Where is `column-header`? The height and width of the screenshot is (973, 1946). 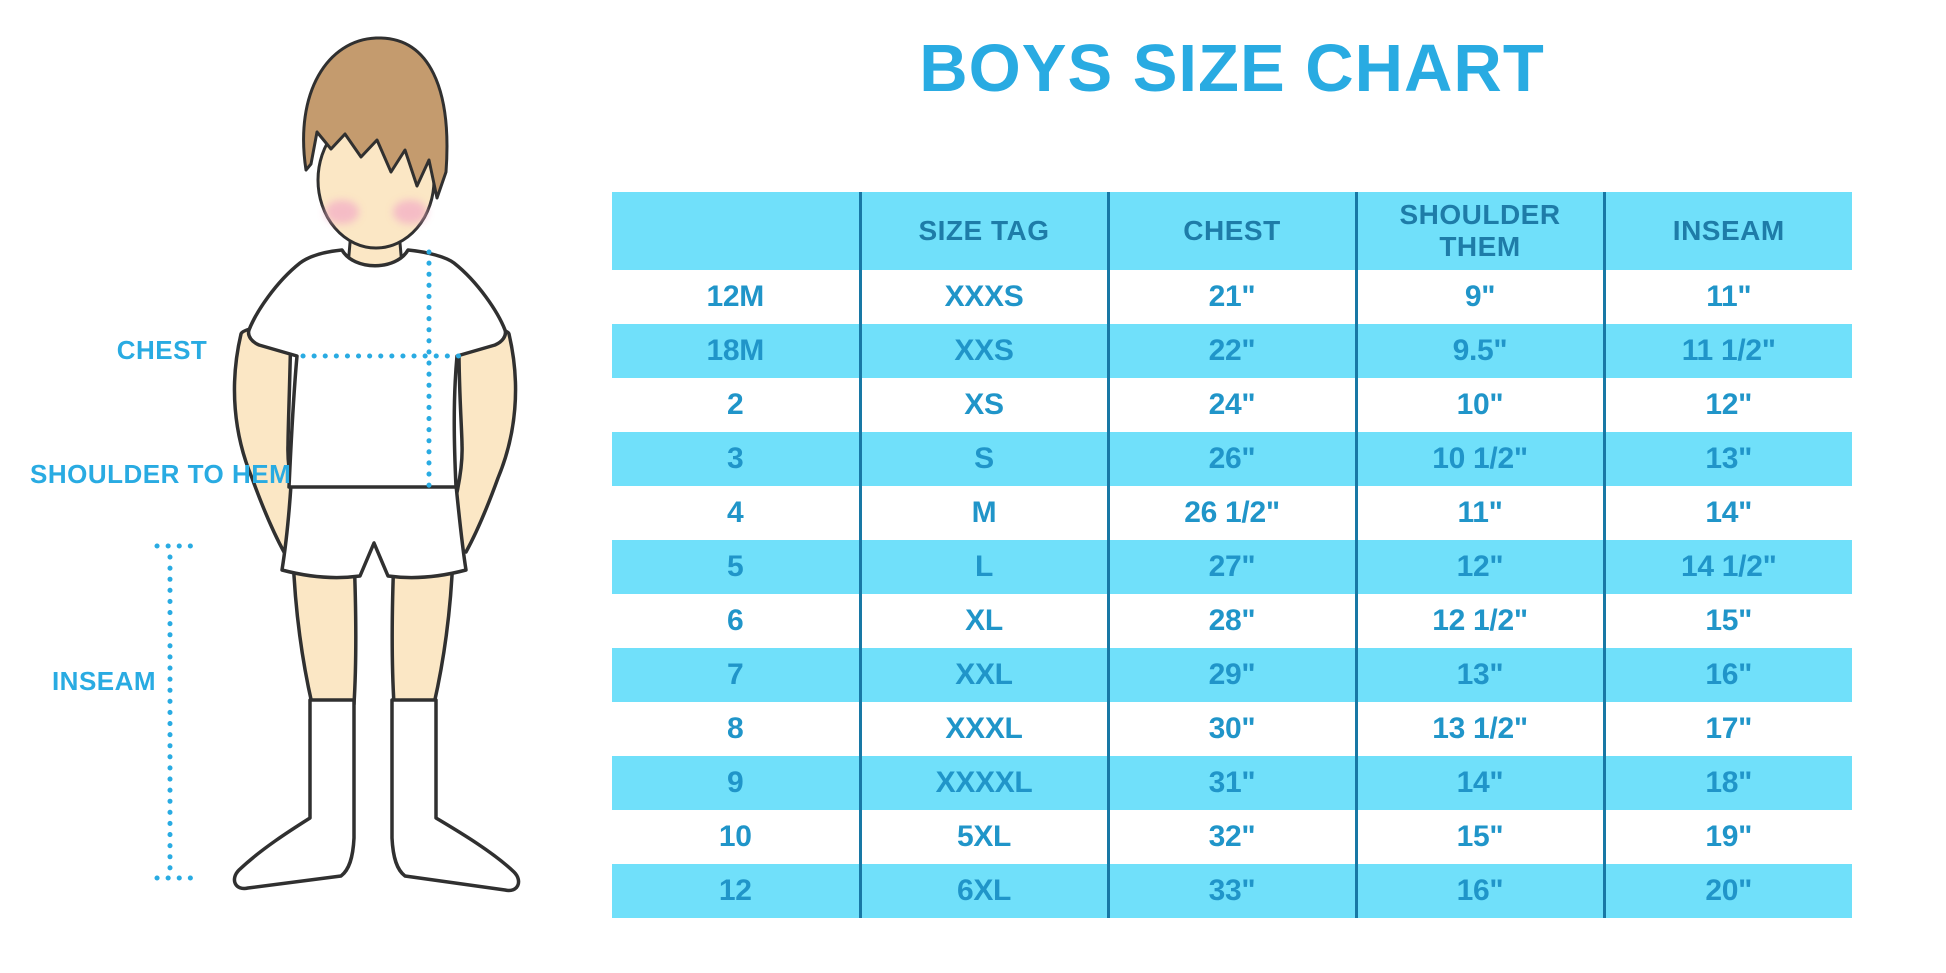
column-header is located at coordinates (736, 231).